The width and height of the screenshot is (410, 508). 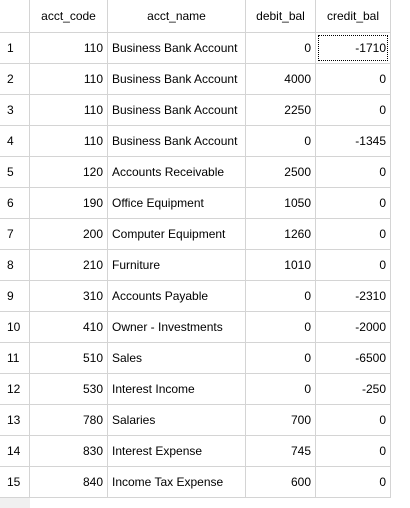 What do you see at coordinates (15, 296) in the screenshot?
I see `row-number: 9` at bounding box center [15, 296].